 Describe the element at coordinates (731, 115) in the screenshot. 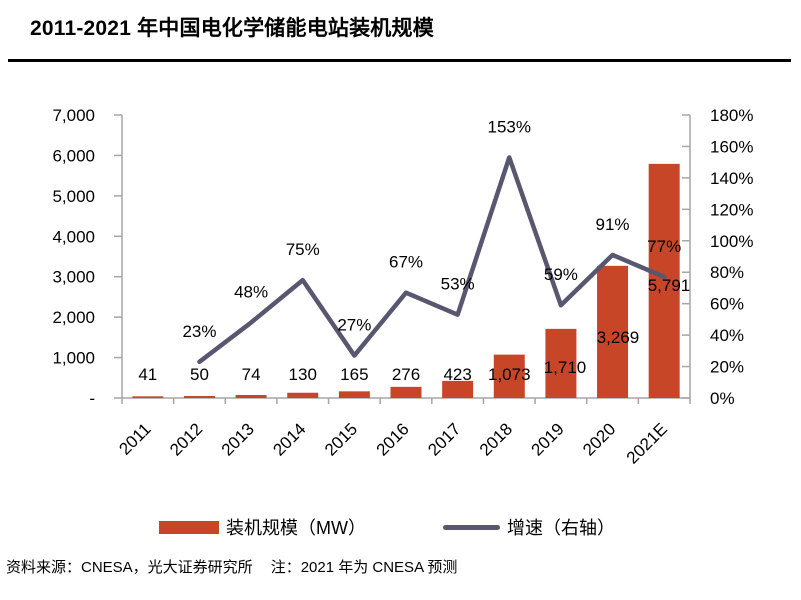

I see `right-axis-tick-label: 180%` at that location.